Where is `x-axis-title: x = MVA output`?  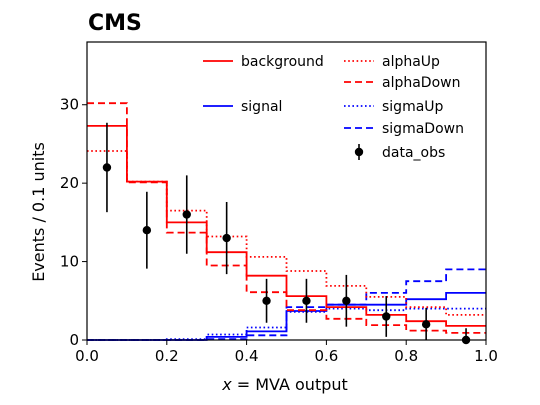 x-axis-title: x = MVA output is located at coordinates (284, 384).